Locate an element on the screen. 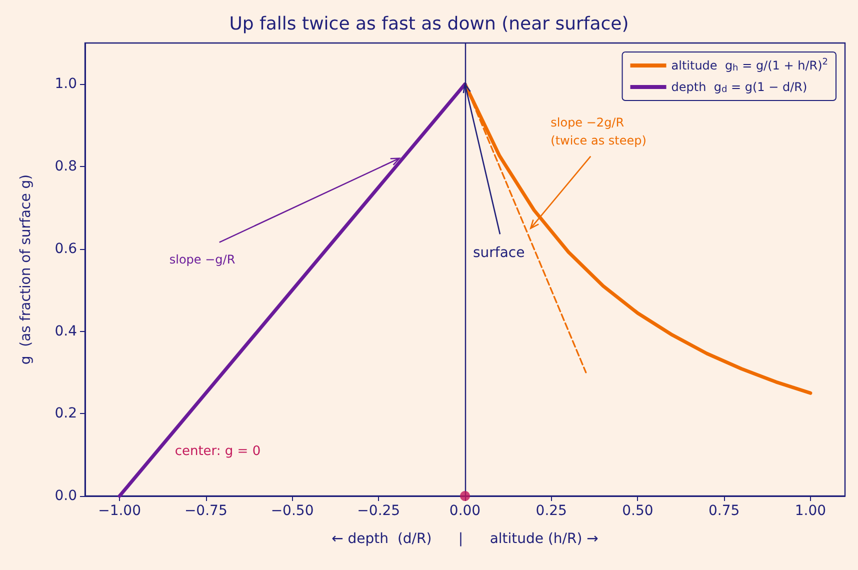 This screenshot has height=570, width=858. x-tick-label: 0.50 is located at coordinates (638, 511).